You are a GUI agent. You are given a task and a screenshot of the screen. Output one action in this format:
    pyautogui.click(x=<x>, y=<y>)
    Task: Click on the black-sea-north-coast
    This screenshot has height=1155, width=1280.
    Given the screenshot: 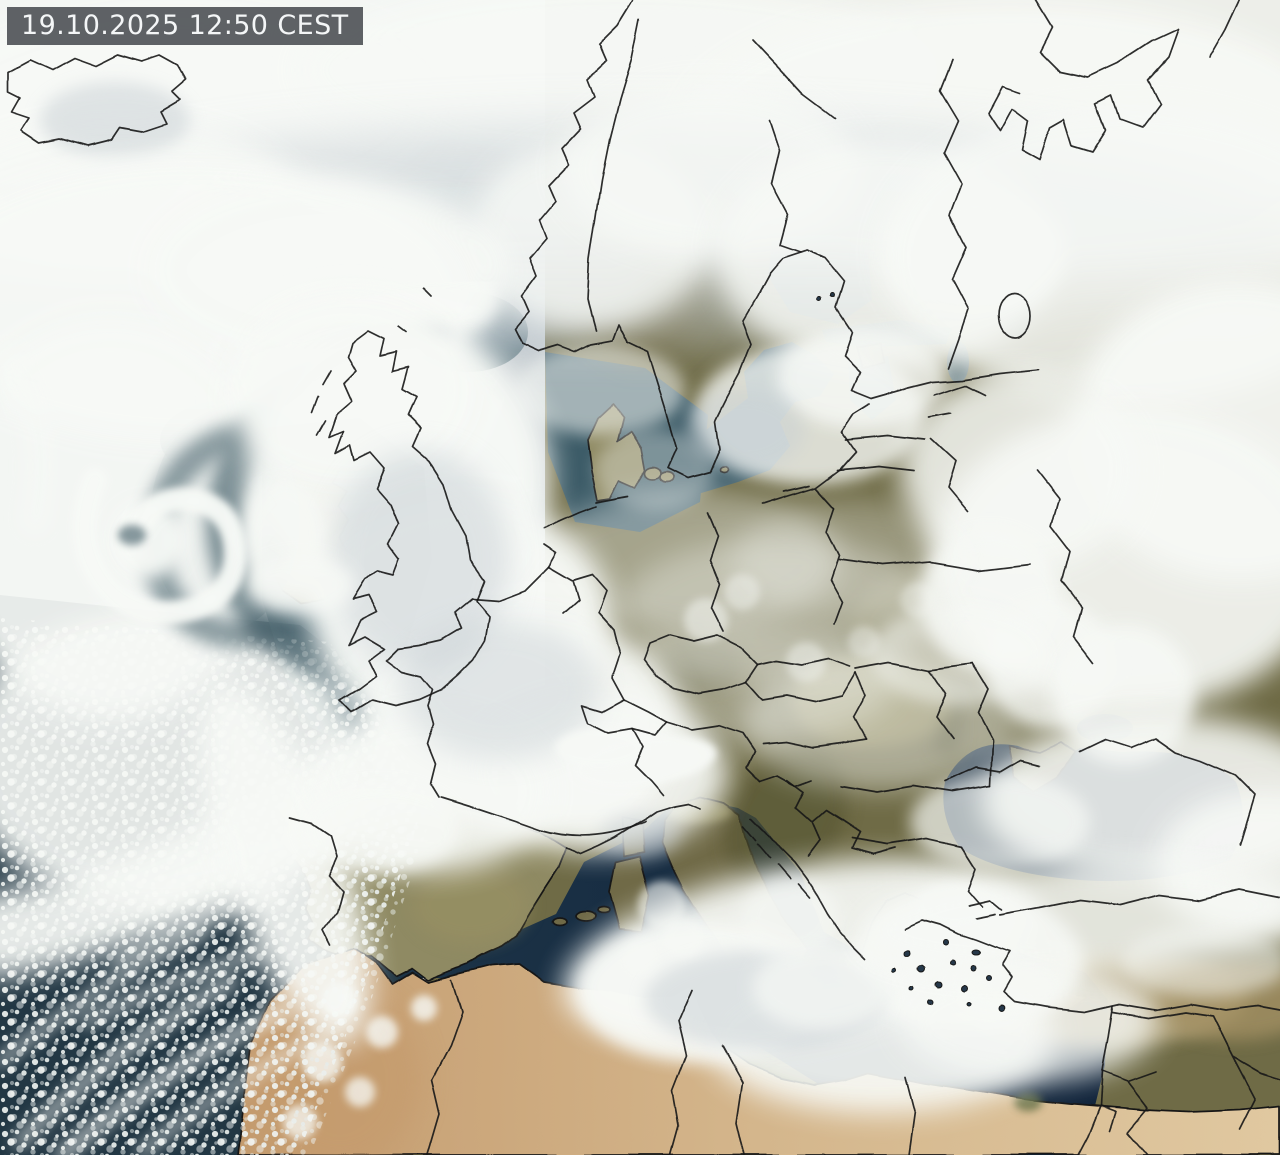 What is the action you would take?
    pyautogui.click(x=1100, y=791)
    